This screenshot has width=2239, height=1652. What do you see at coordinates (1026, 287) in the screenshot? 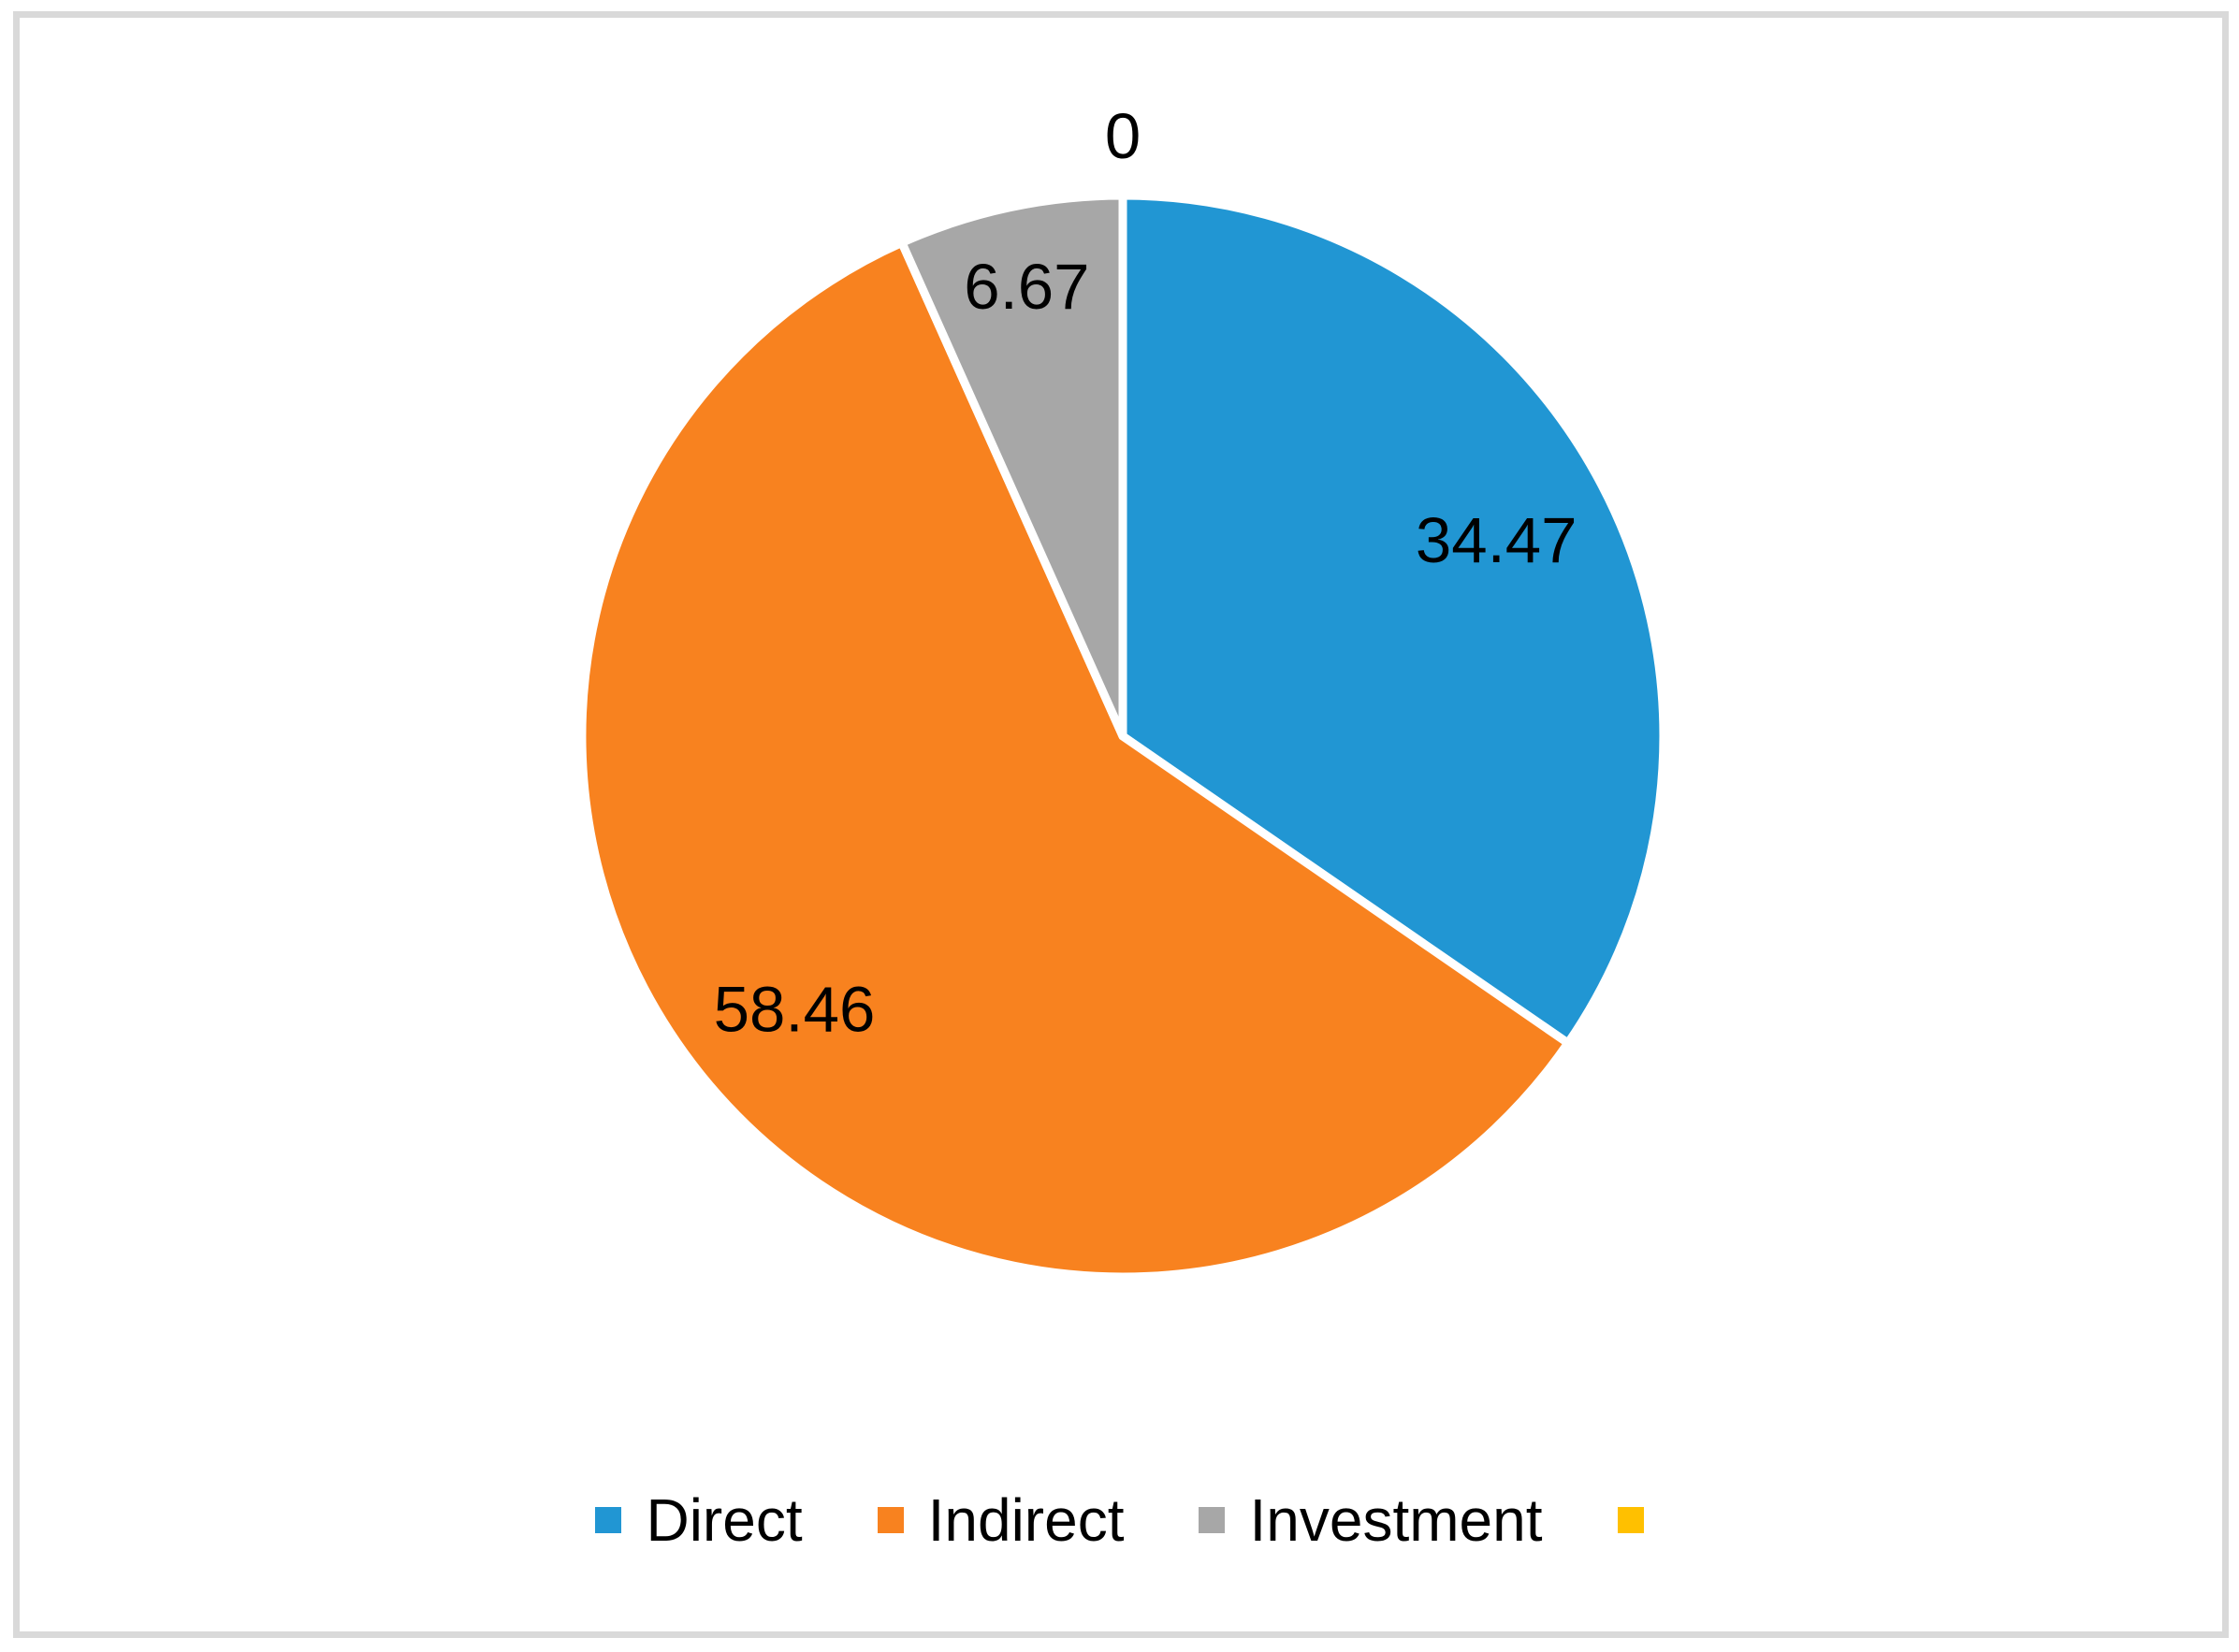
I see `data-label-investment: 6.67` at bounding box center [1026, 287].